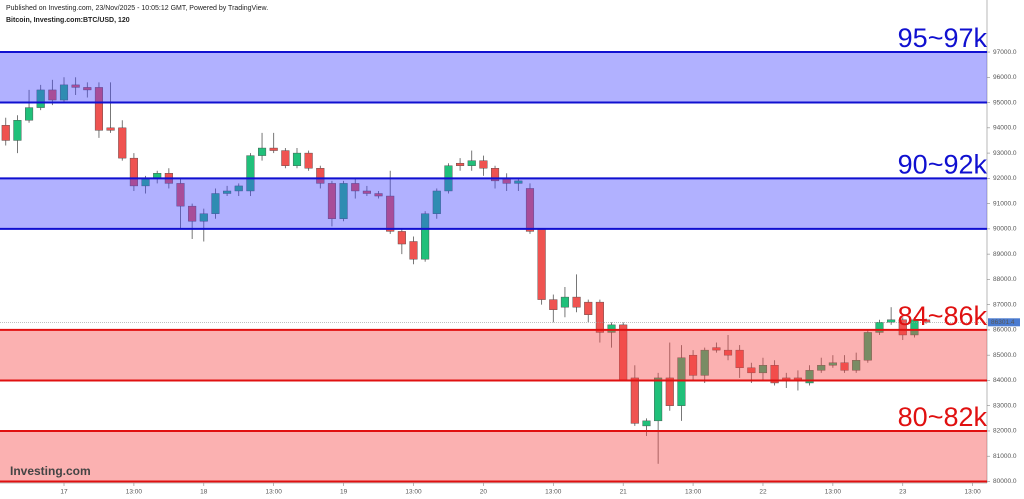  I want to click on y-tick-label: 81000.0, so click(1005, 456).